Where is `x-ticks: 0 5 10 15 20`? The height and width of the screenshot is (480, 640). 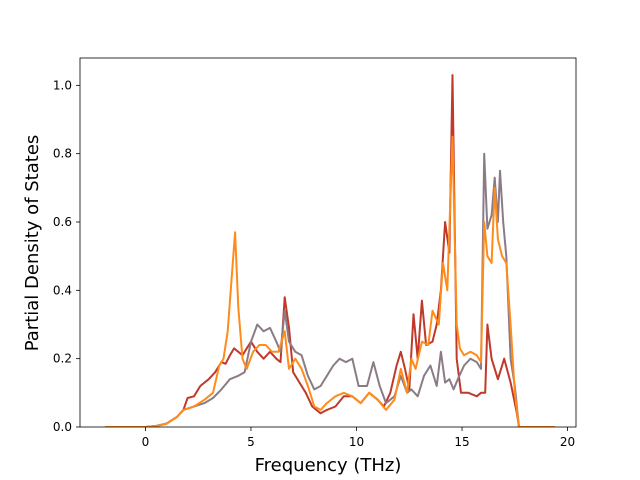
x-ticks: 0 5 10 15 20 is located at coordinates (358, 438).